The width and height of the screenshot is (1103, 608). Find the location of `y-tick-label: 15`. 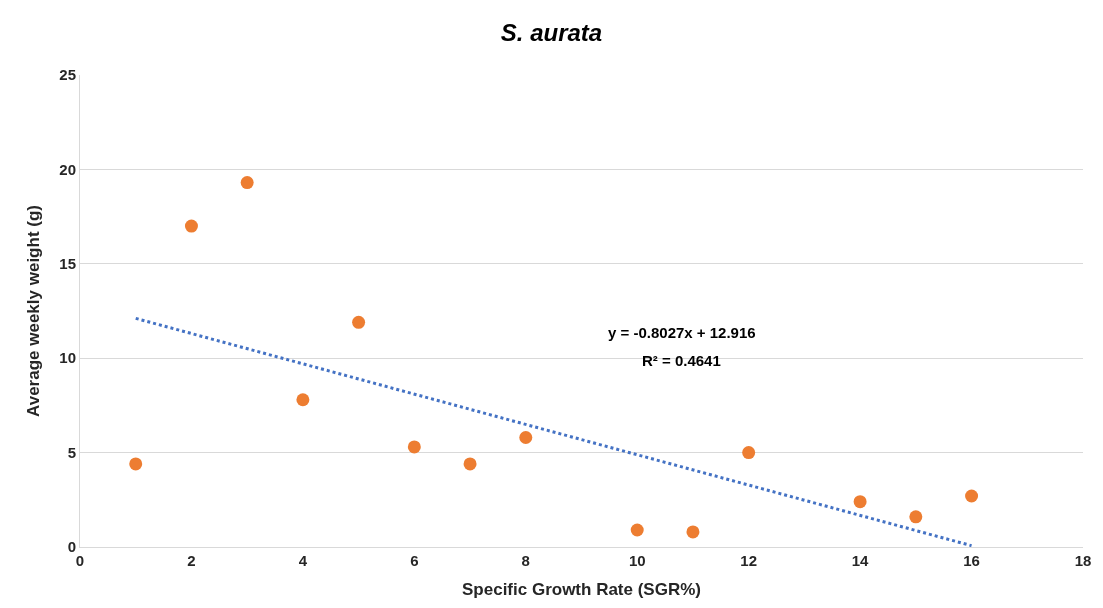

y-tick-label: 15 is located at coordinates (67, 264).